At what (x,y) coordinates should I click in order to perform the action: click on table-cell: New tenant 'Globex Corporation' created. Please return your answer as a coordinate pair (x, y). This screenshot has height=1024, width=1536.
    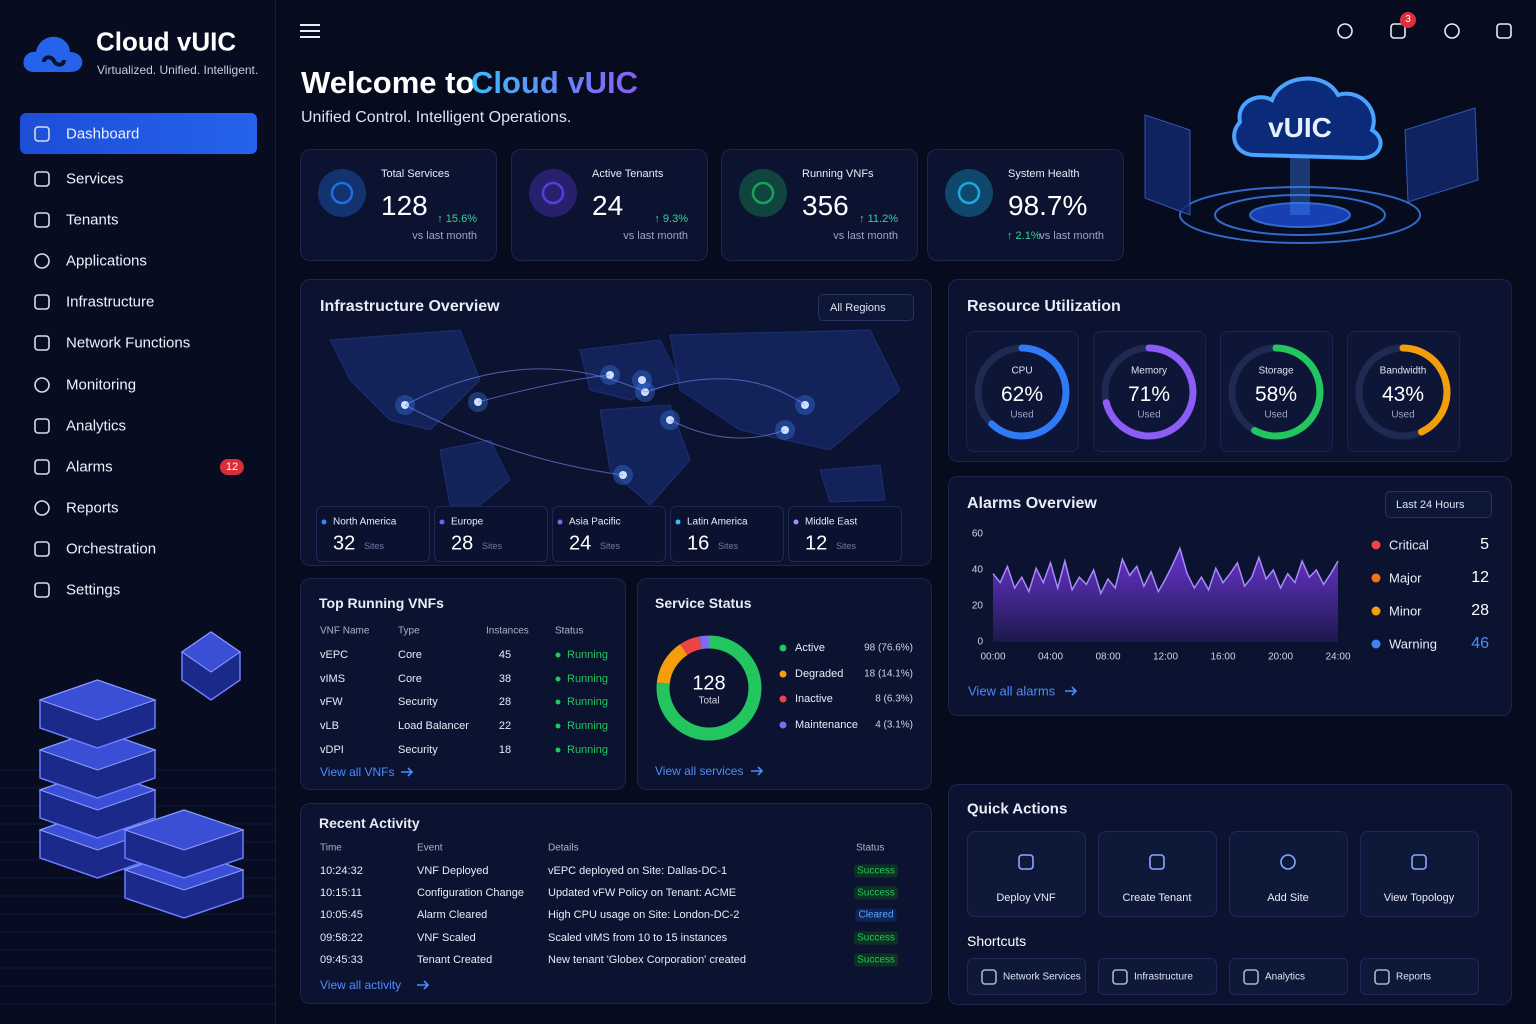
    Looking at the image, I should click on (647, 959).